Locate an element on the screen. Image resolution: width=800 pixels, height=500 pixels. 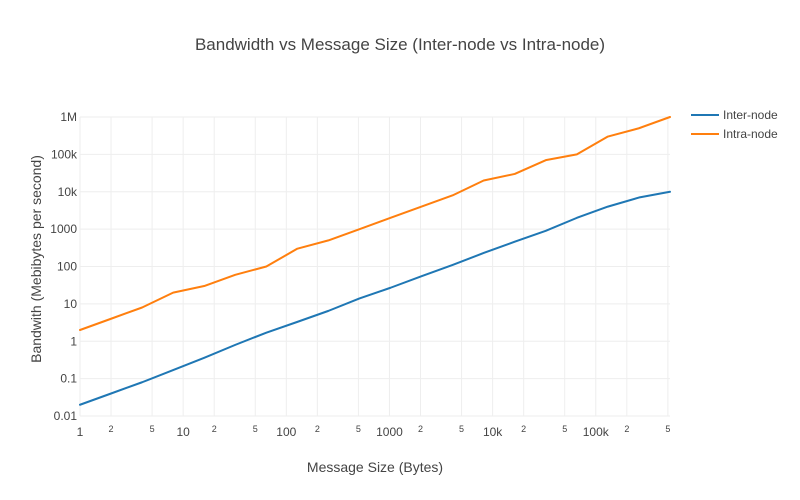
y-tick-label: 100 is located at coordinates (67, 267).